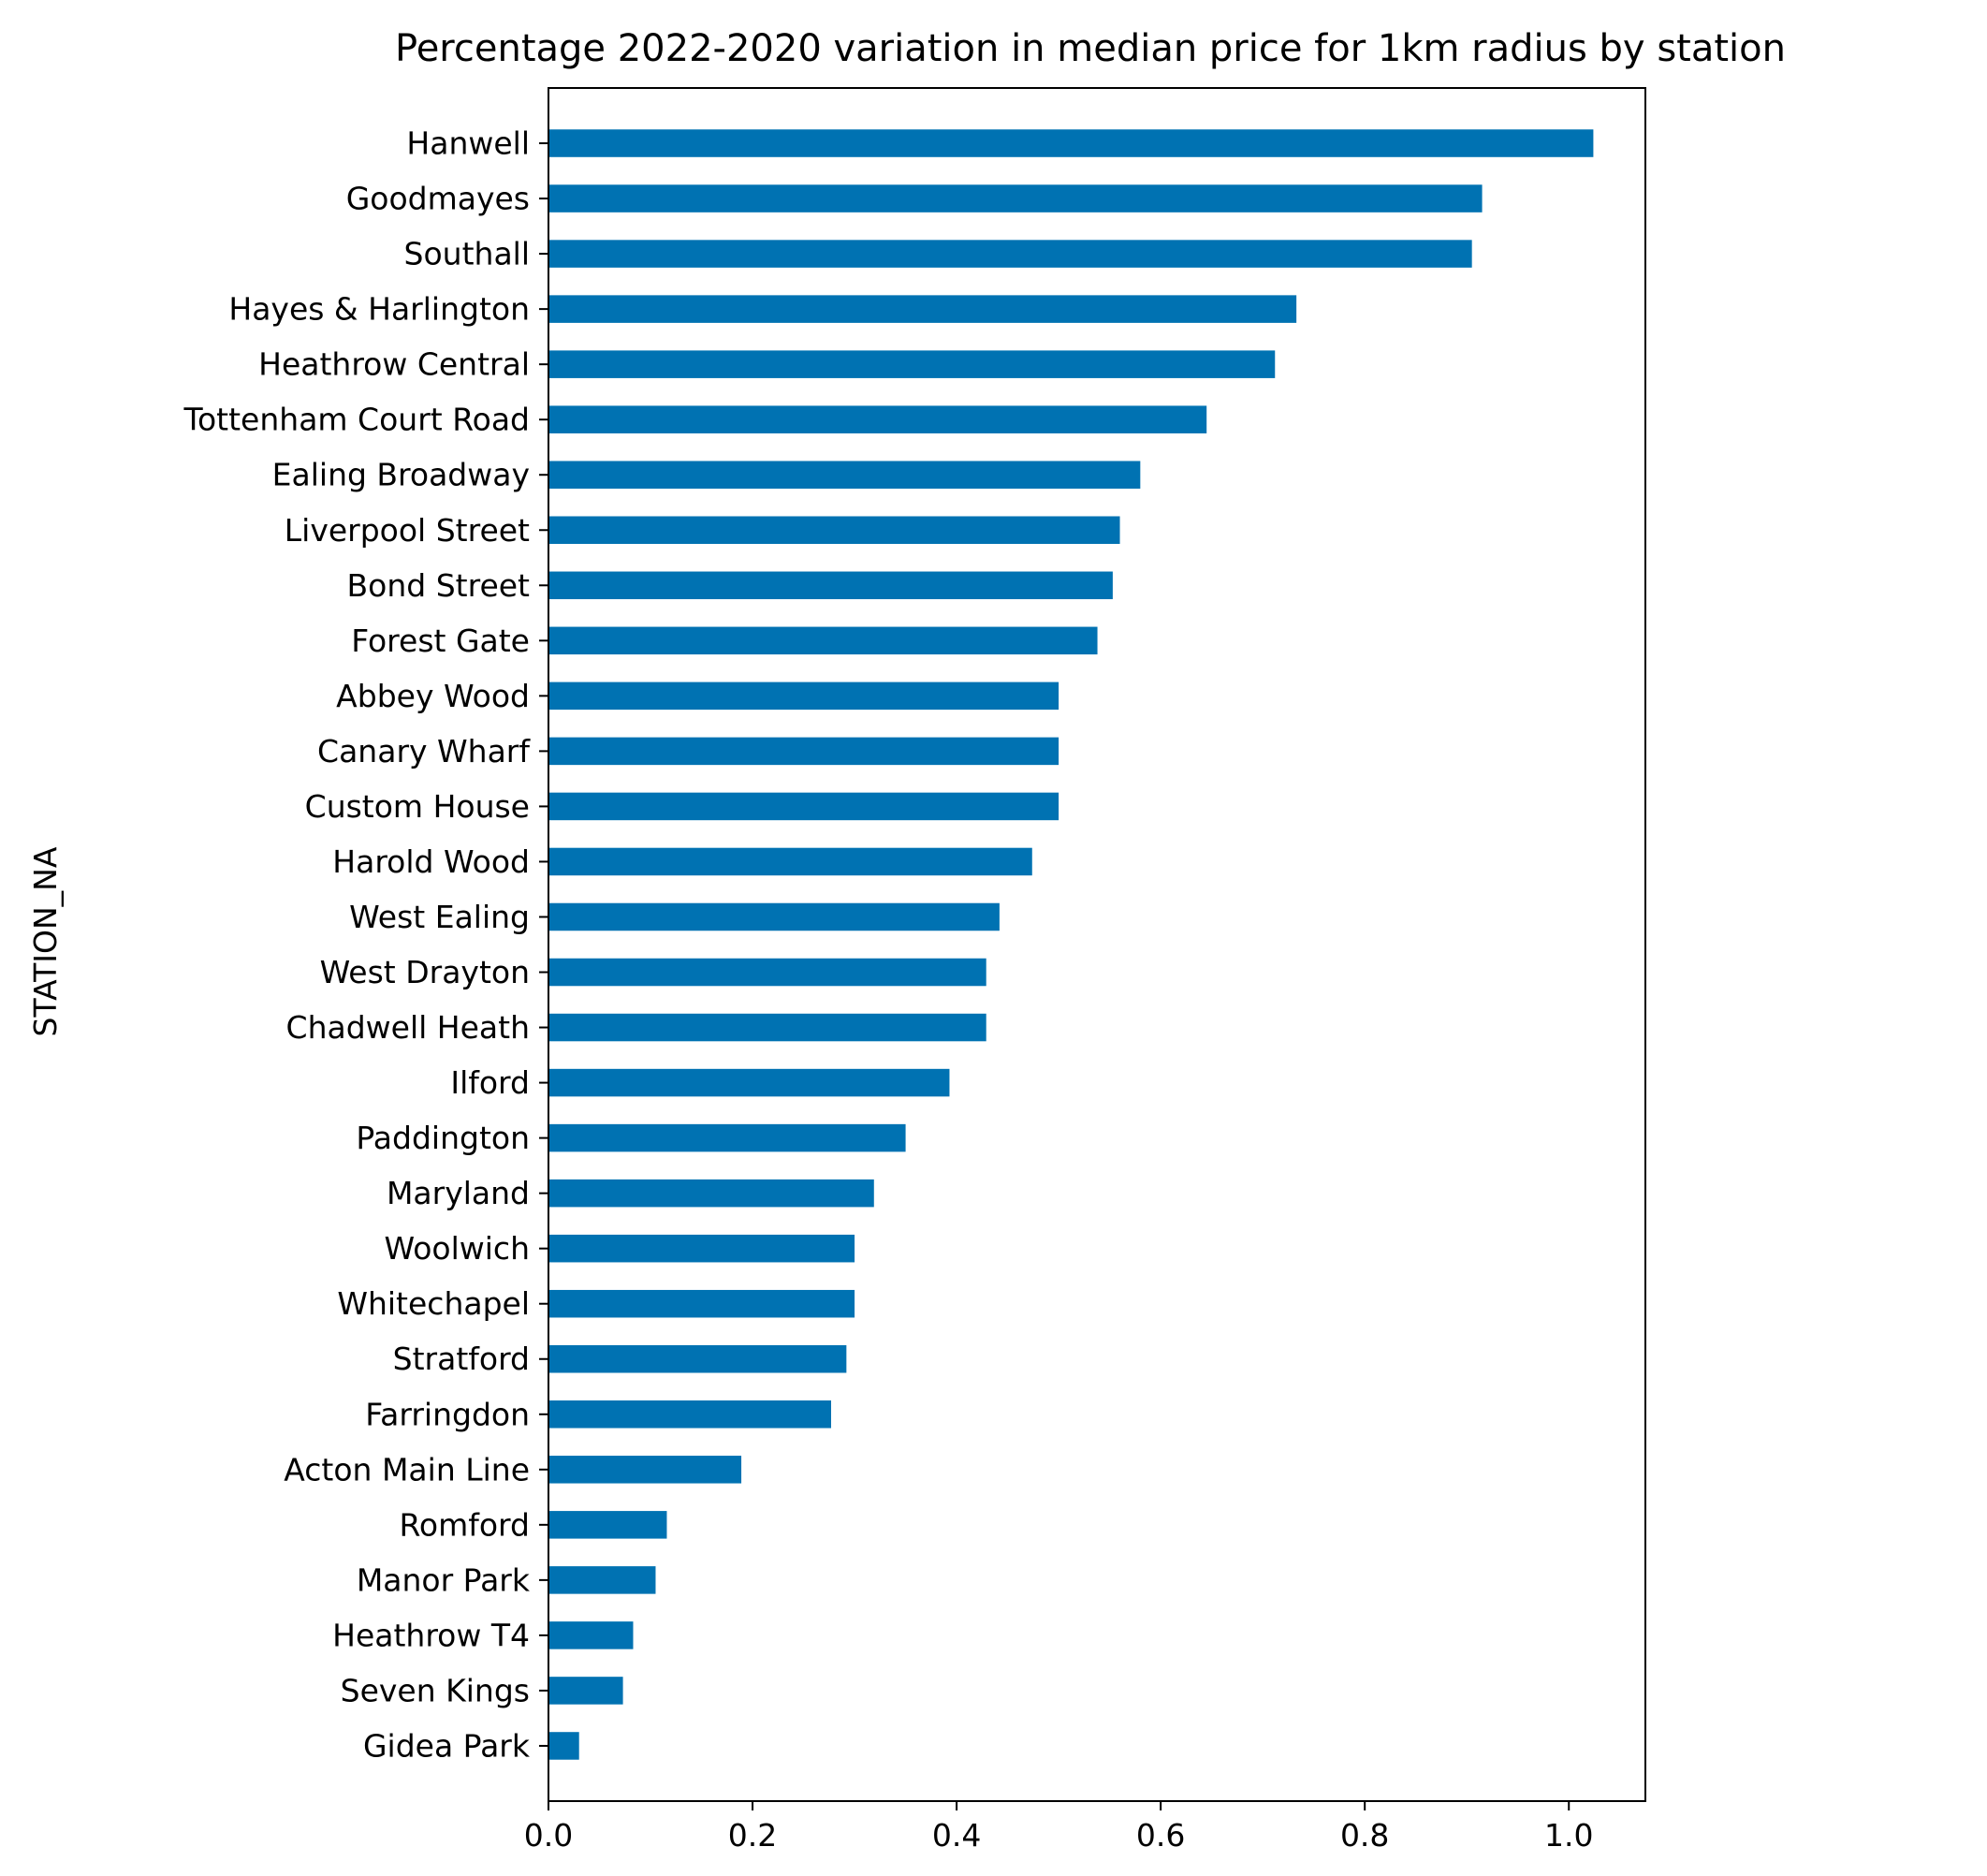 This screenshot has width=1987, height=1876. Describe the element at coordinates (468, 143) in the screenshot. I see `y-tick-label: Hanwell` at that location.